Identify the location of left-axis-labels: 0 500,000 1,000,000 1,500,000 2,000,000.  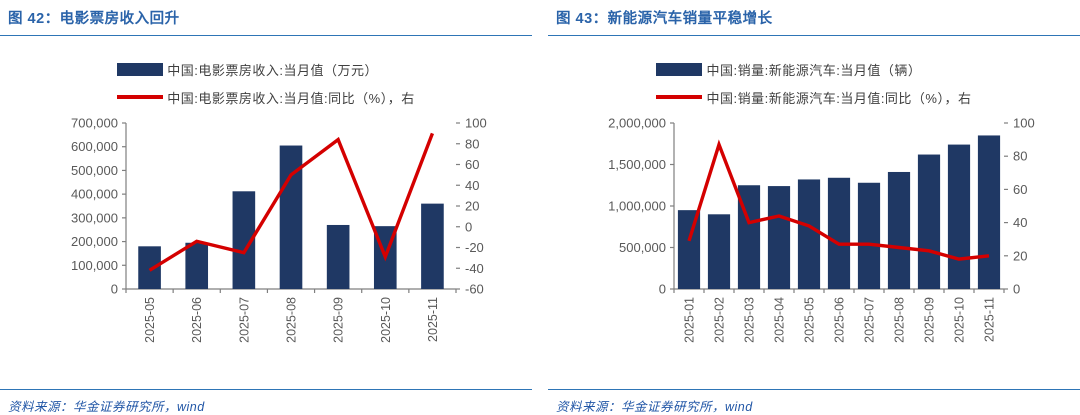
(641, 205).